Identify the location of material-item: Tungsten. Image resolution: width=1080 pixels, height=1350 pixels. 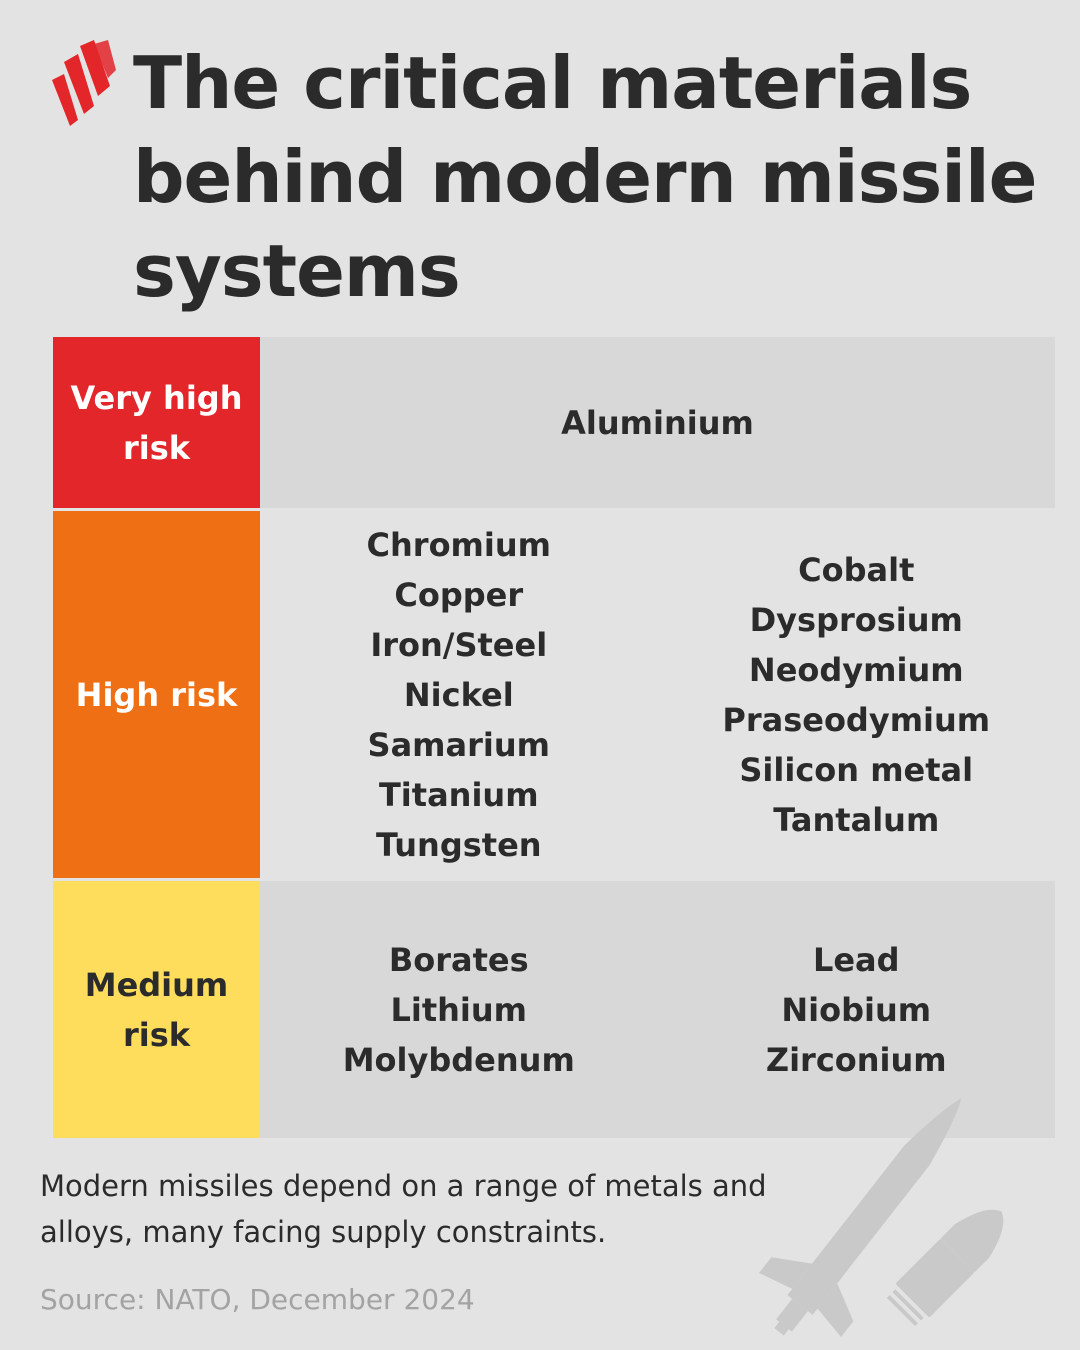
(458, 844).